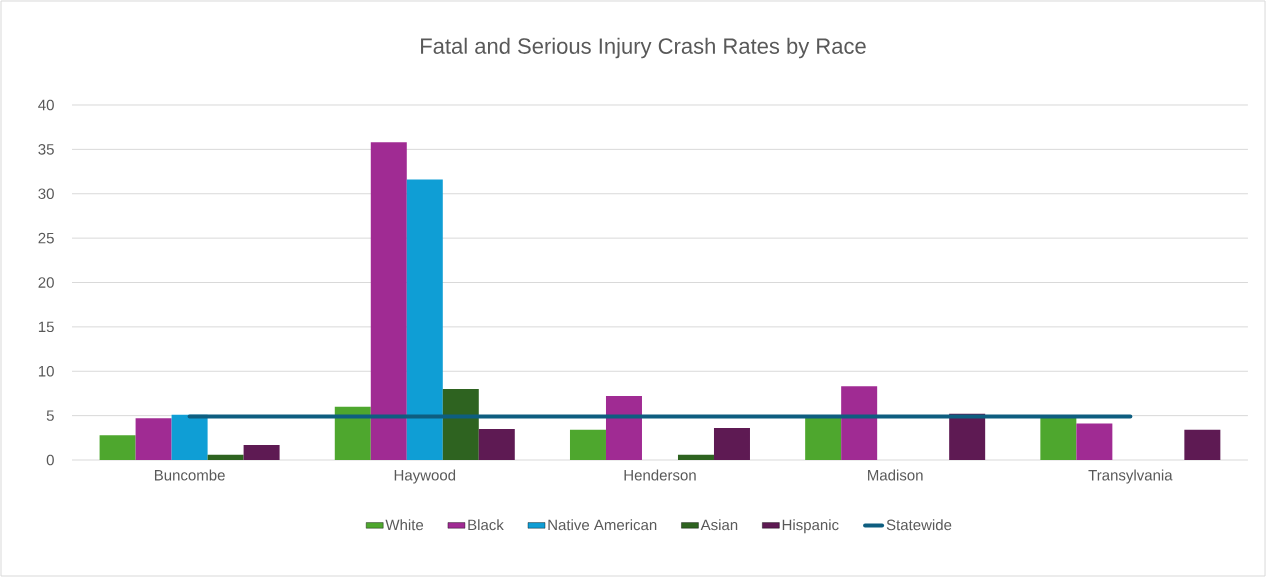 Image resolution: width=1266 pixels, height=577 pixels. What do you see at coordinates (46, 238) in the screenshot?
I see `y-tick-label: 25` at bounding box center [46, 238].